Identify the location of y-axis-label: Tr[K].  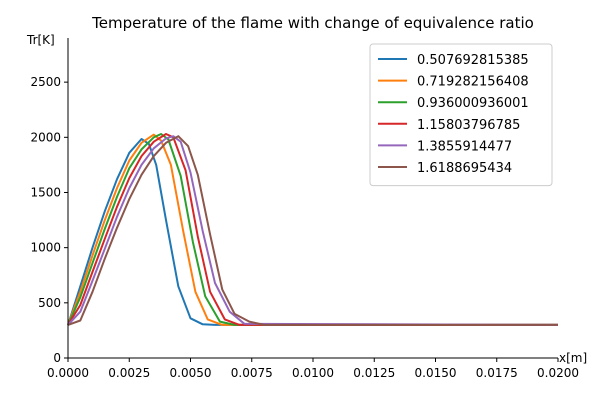
(40, 40).